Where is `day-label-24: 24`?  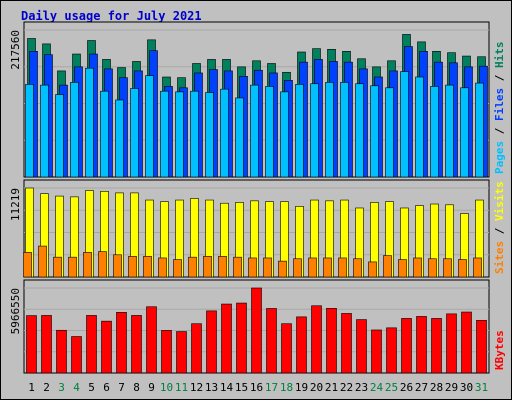
day-label-24: 24 is located at coordinates (377, 387).